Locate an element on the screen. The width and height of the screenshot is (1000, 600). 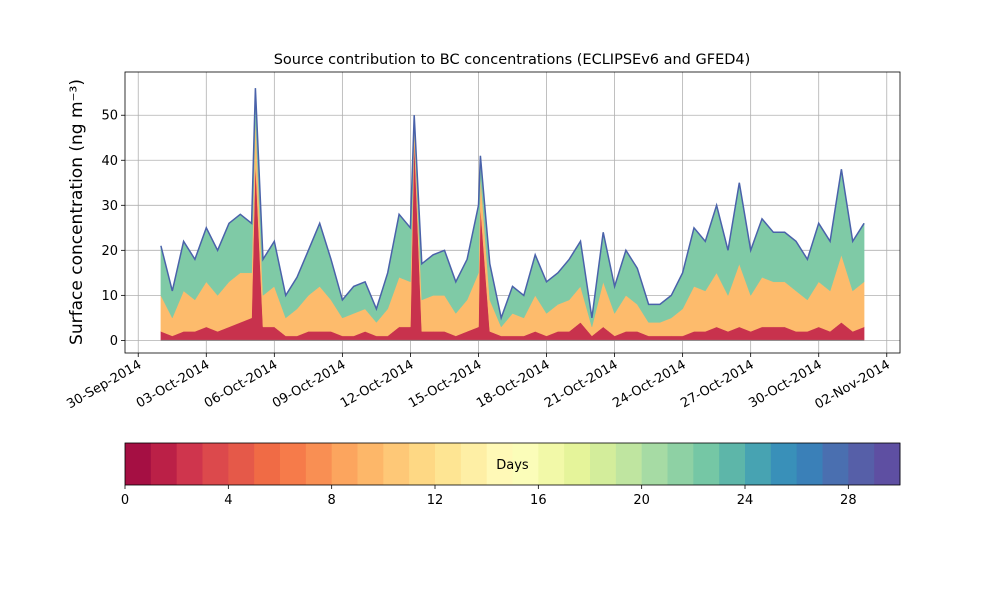
colorbar-tick-label: 4 is located at coordinates (228, 500).